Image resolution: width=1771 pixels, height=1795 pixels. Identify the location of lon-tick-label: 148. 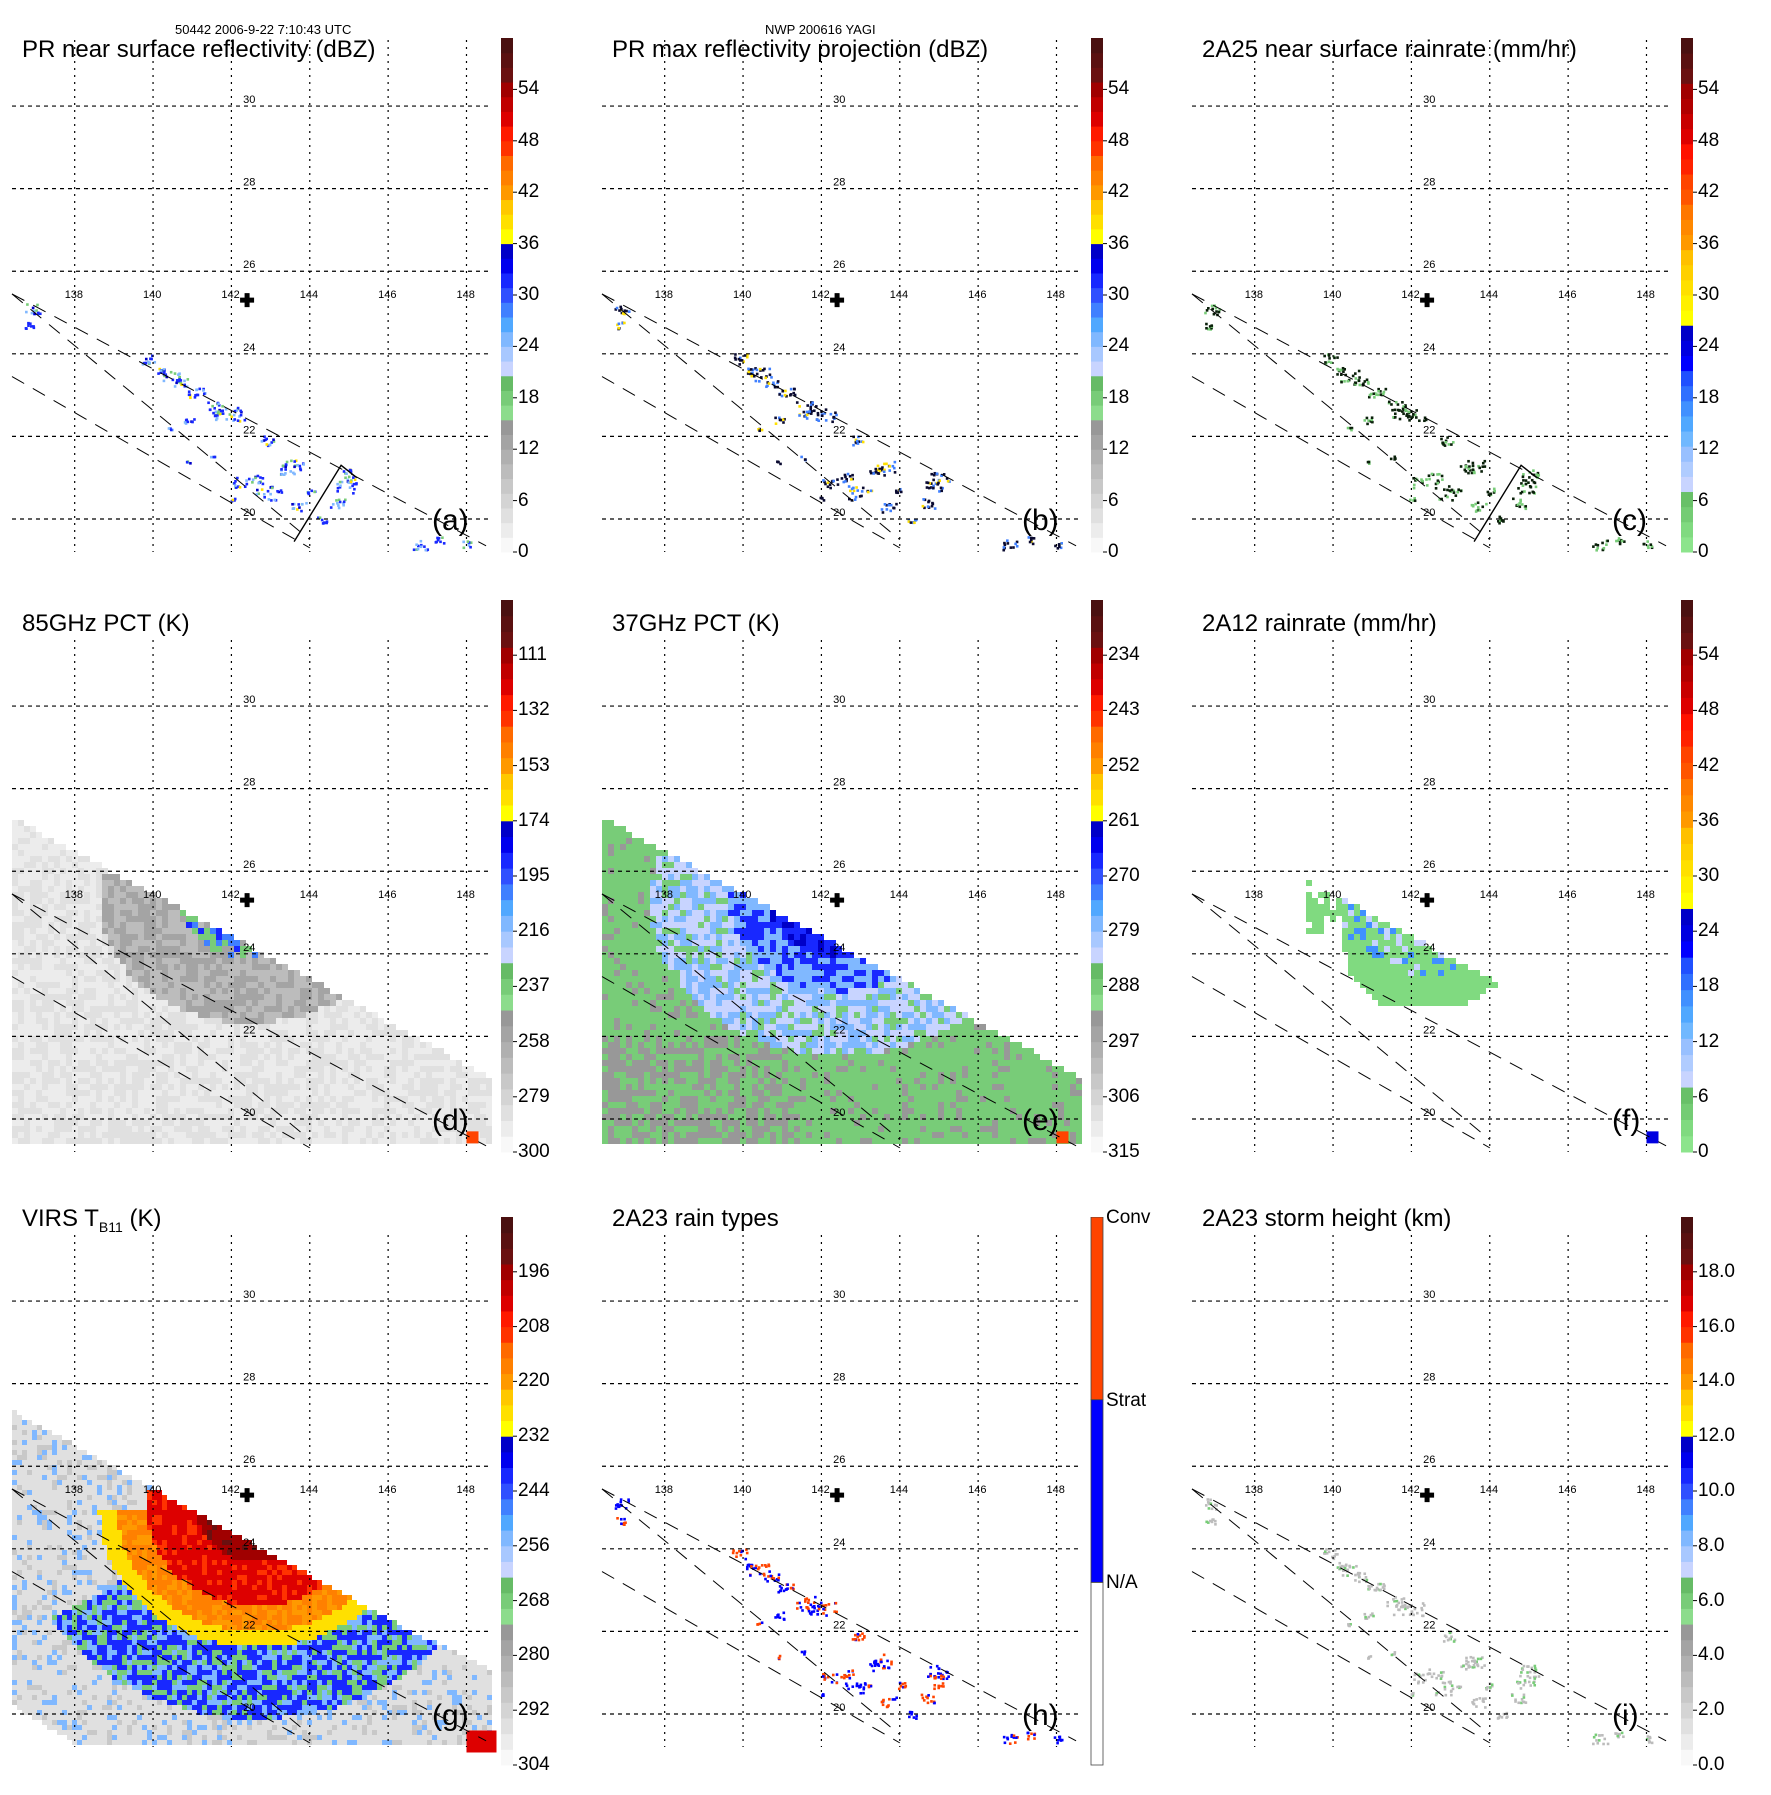
(1055, 295).